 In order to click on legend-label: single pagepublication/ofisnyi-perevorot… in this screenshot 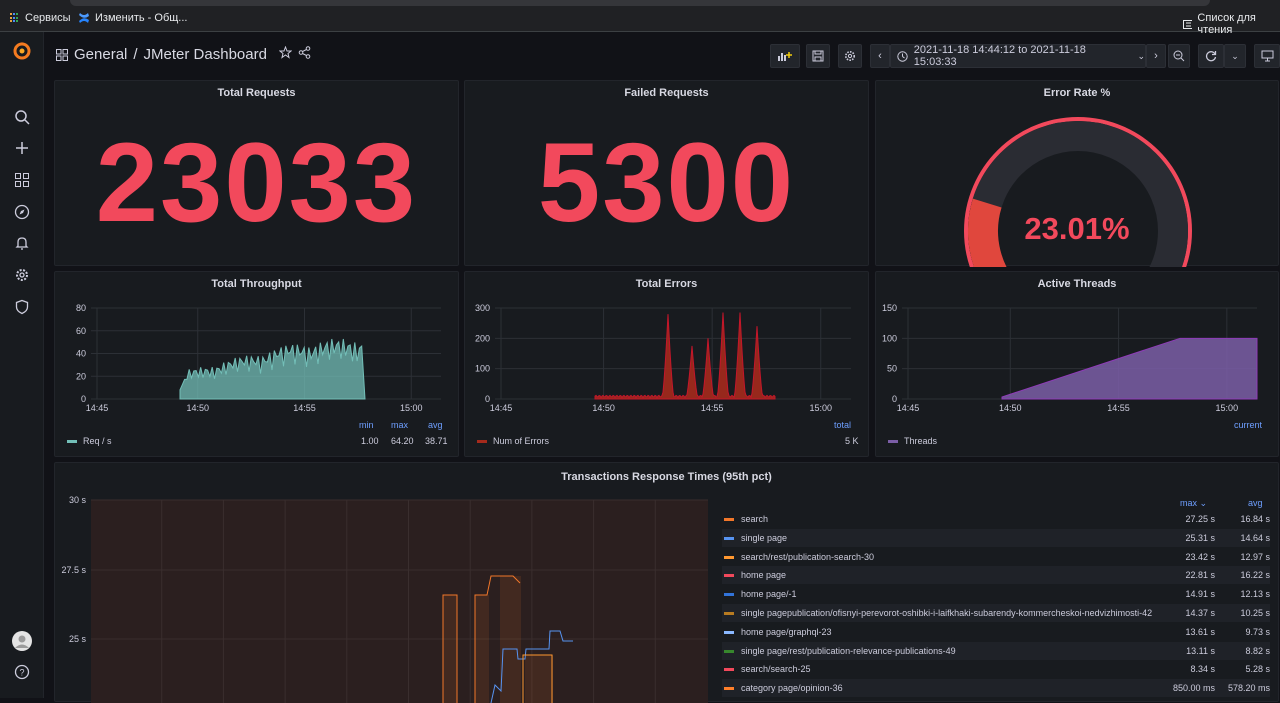, I will do `click(947, 613)`.